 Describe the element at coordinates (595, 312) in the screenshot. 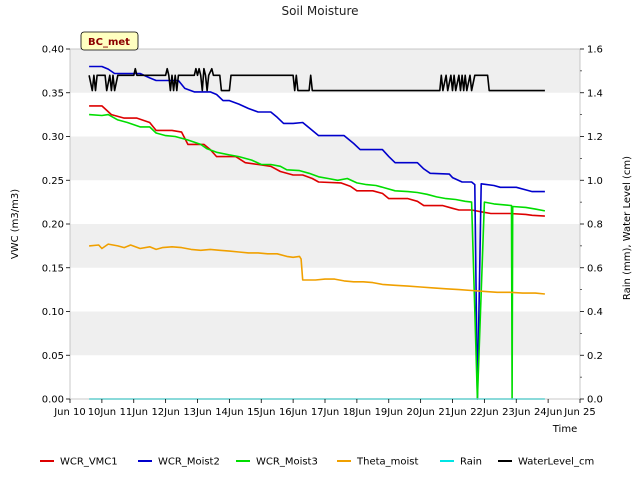

I see `y2-tick-label: 0.4` at that location.